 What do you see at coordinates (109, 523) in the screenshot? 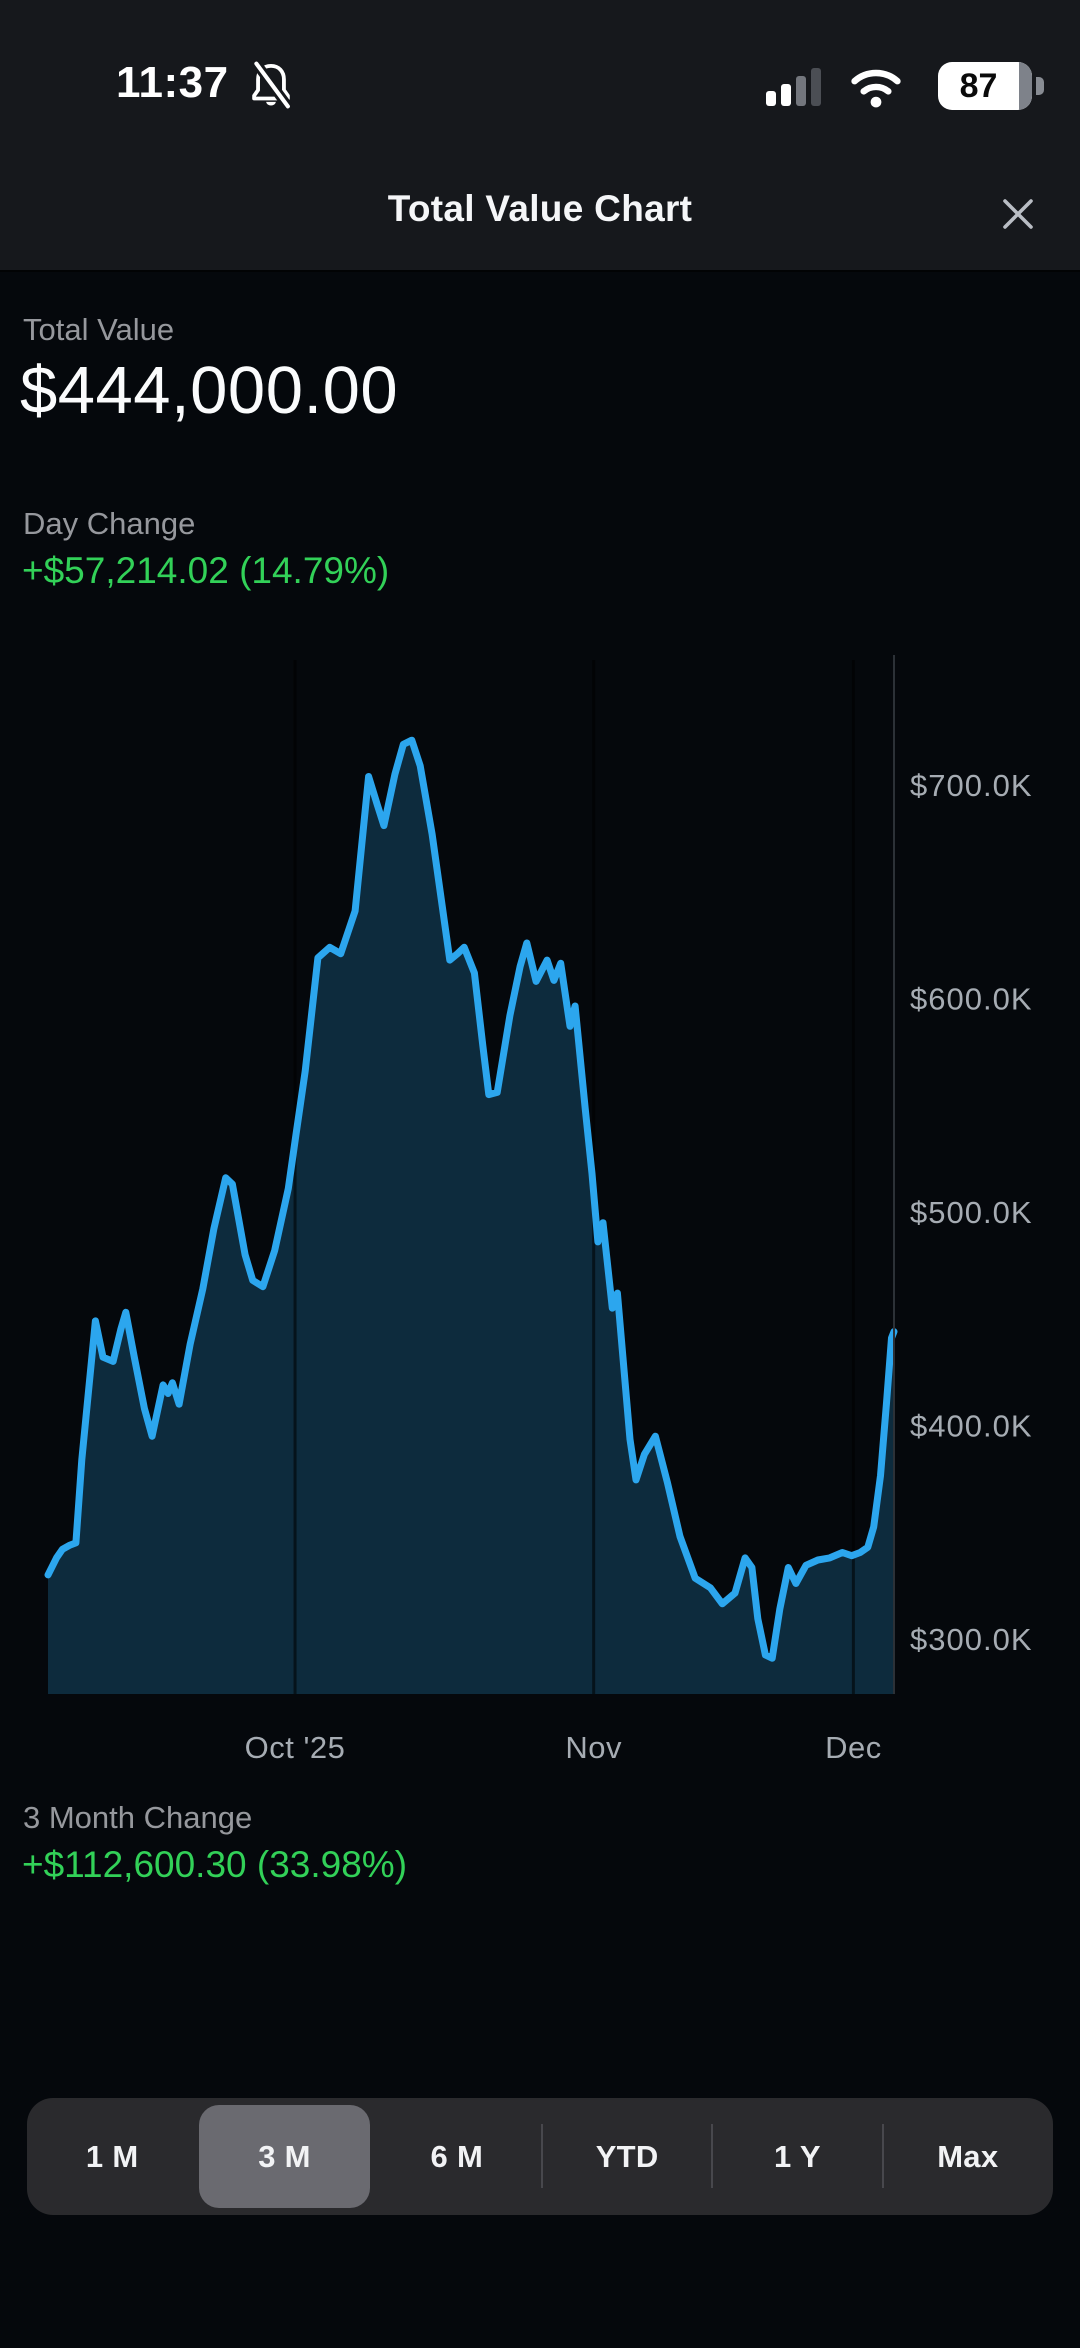
I see `day-change-label: Day Change` at bounding box center [109, 523].